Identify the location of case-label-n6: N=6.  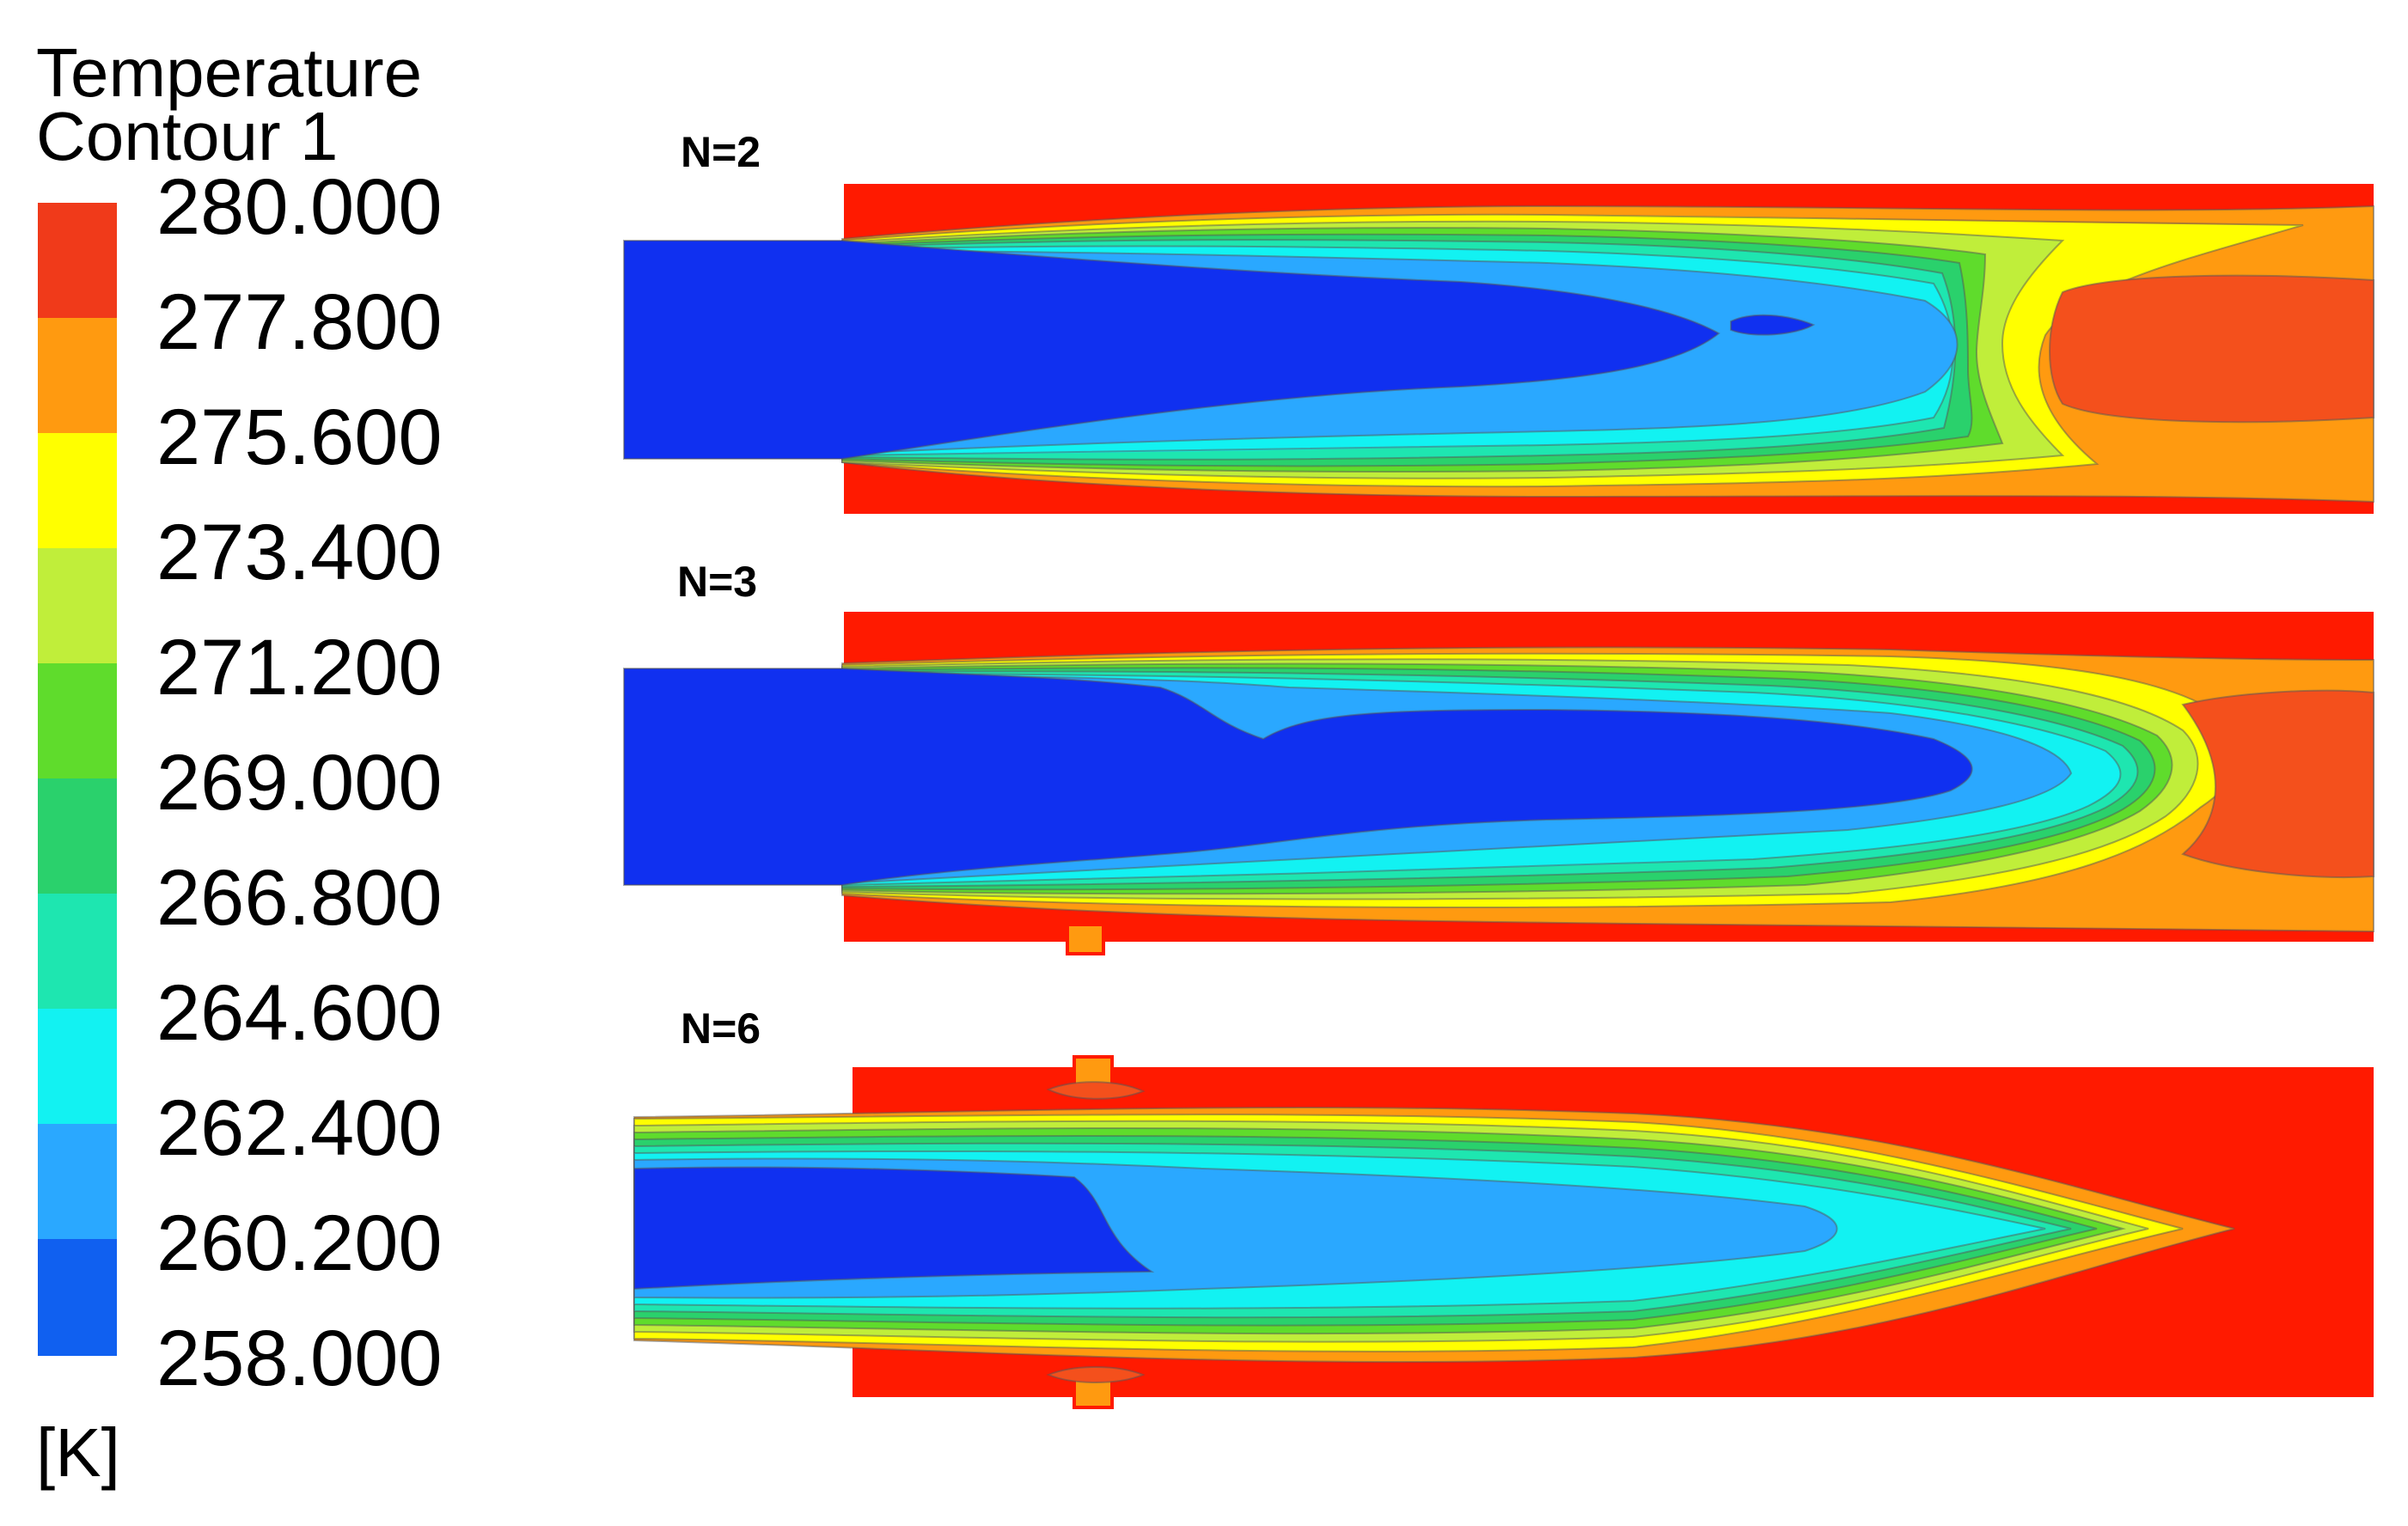
(721, 1028).